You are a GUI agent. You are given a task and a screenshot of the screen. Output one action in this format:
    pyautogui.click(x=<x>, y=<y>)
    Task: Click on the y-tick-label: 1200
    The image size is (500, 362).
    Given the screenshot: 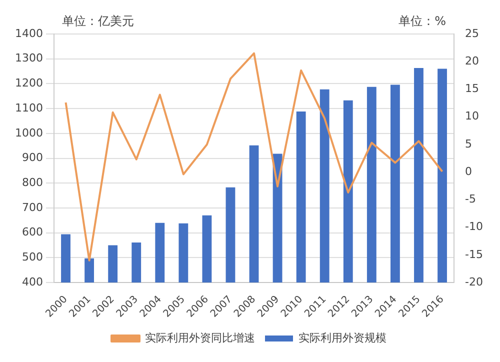 What is the action you would take?
    pyautogui.click(x=28, y=83)
    